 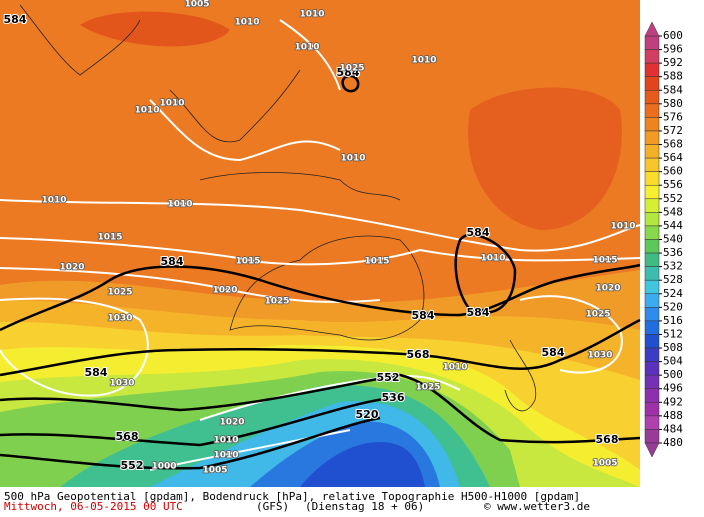 I want to click on colorbar-tick-label: 572, so click(x=673, y=130).